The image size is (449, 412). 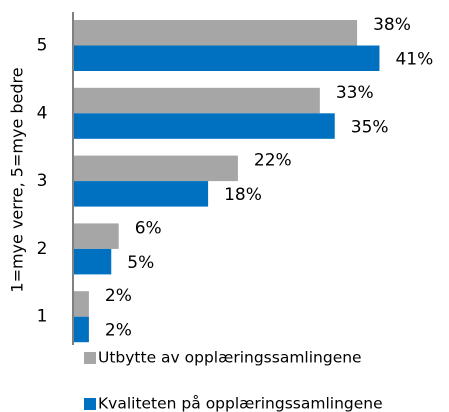 What do you see at coordinates (355, 93) in the screenshot?
I see `value-label: 33%` at bounding box center [355, 93].